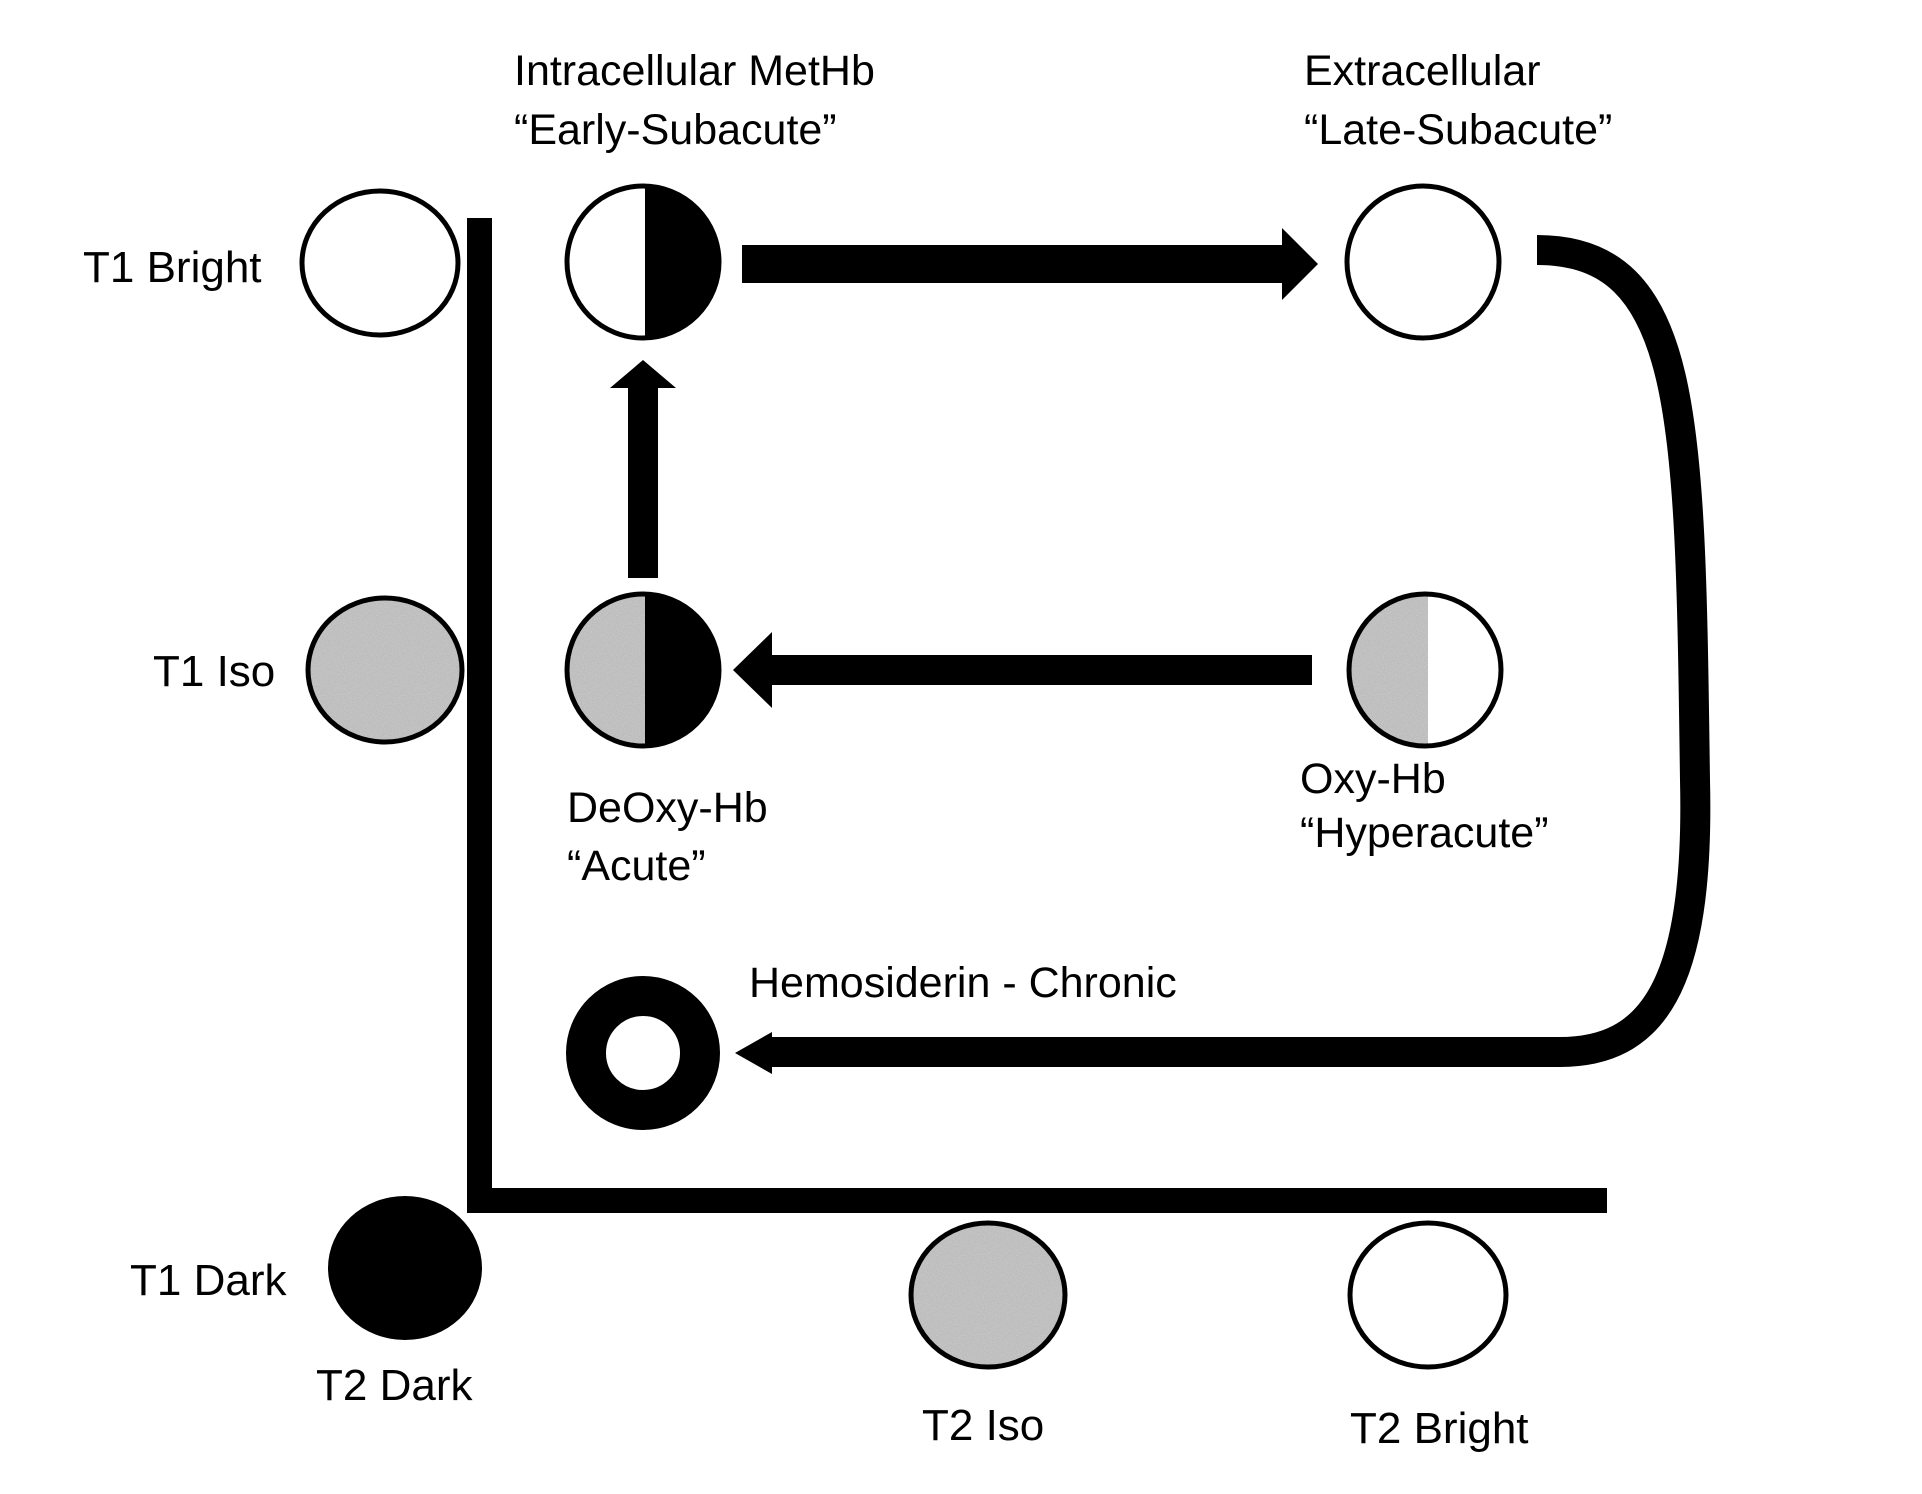  What do you see at coordinates (1439, 1428) in the screenshot?
I see `t2-bright-label: T2 Bright` at bounding box center [1439, 1428].